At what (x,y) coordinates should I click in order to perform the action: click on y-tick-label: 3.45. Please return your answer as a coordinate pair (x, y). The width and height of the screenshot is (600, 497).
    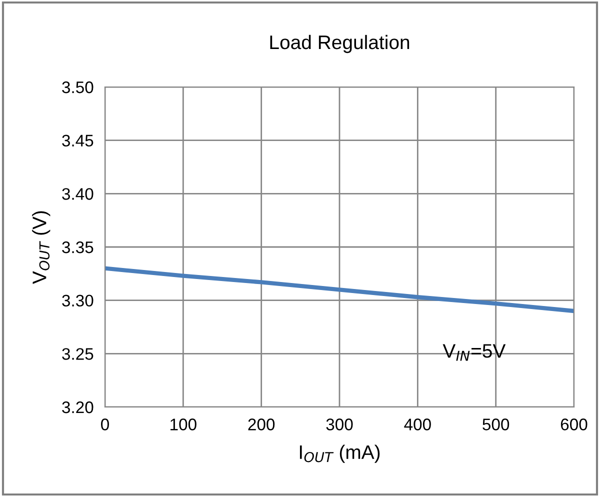
    Looking at the image, I should click on (78, 140).